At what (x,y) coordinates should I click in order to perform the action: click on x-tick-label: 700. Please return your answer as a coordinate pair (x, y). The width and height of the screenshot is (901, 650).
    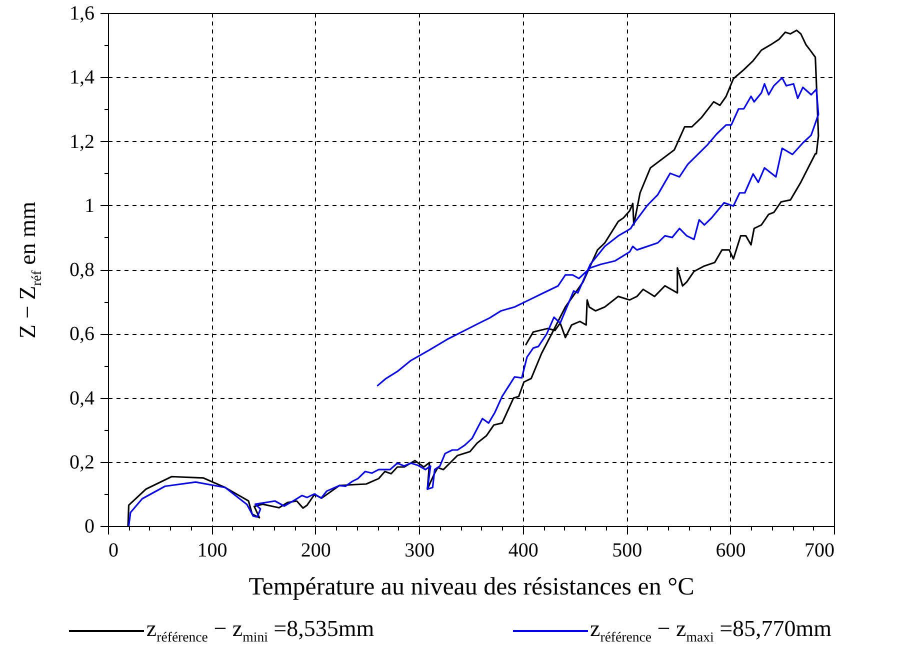
    Looking at the image, I should click on (819, 551).